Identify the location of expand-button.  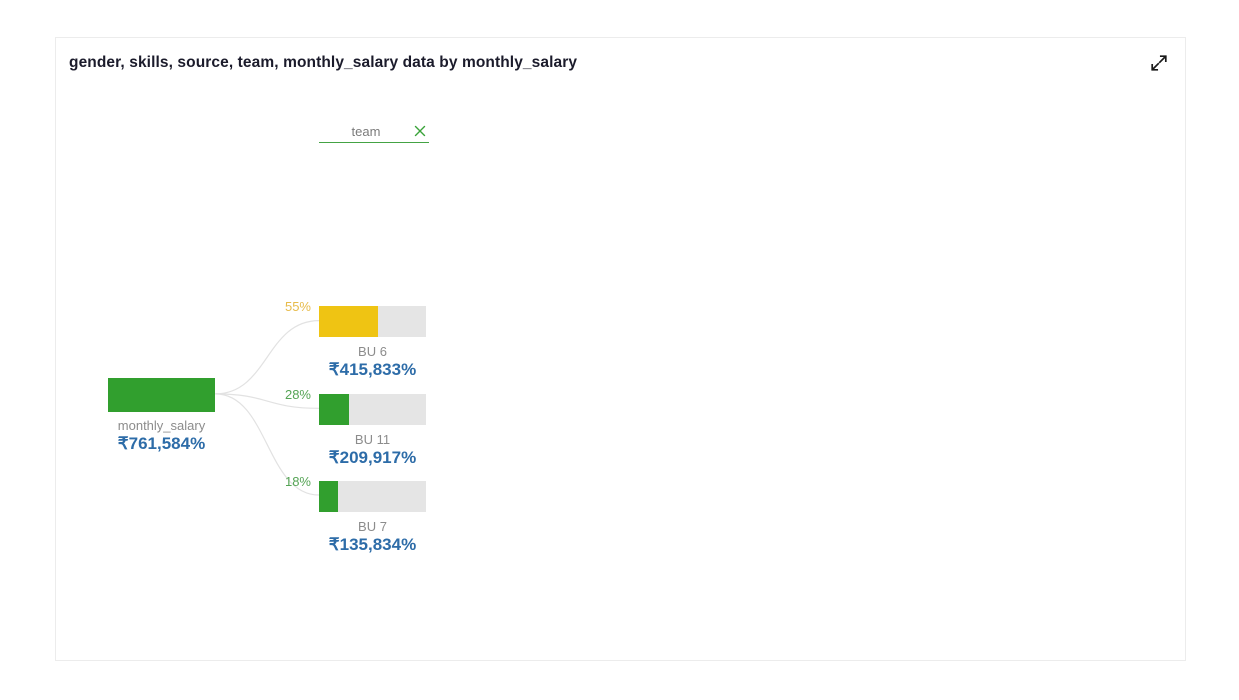
(1159, 64).